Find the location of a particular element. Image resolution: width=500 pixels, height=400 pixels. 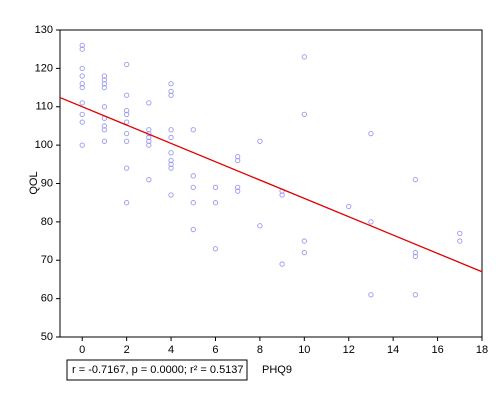

y-axis-label: QOL is located at coordinates (34, 182).